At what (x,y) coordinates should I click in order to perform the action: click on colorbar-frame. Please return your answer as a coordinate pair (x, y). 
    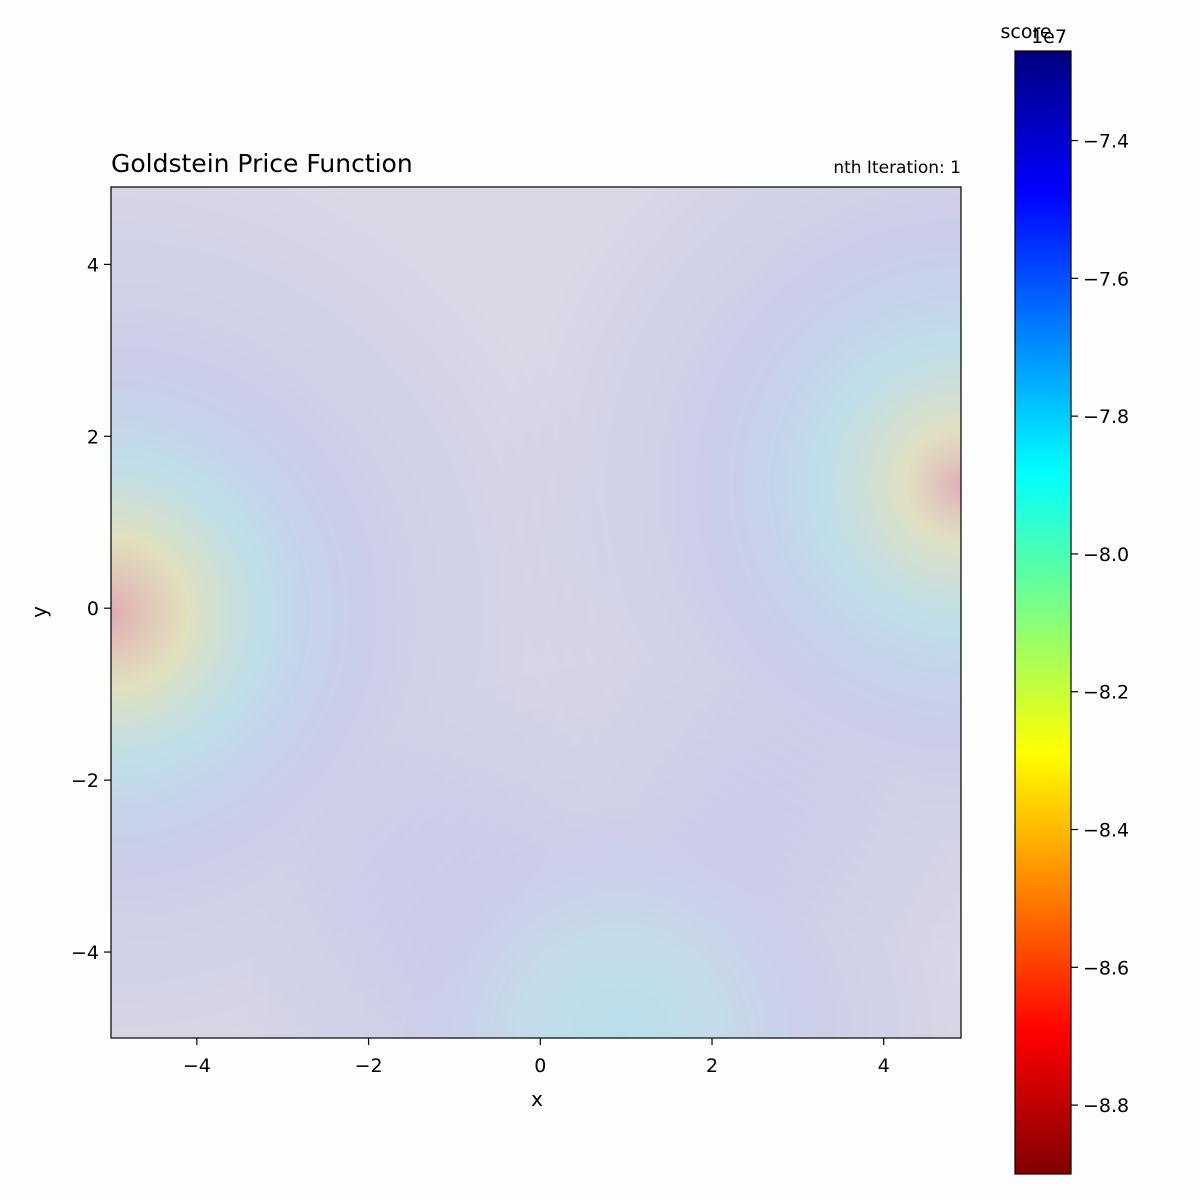
    Looking at the image, I should click on (1043, 612).